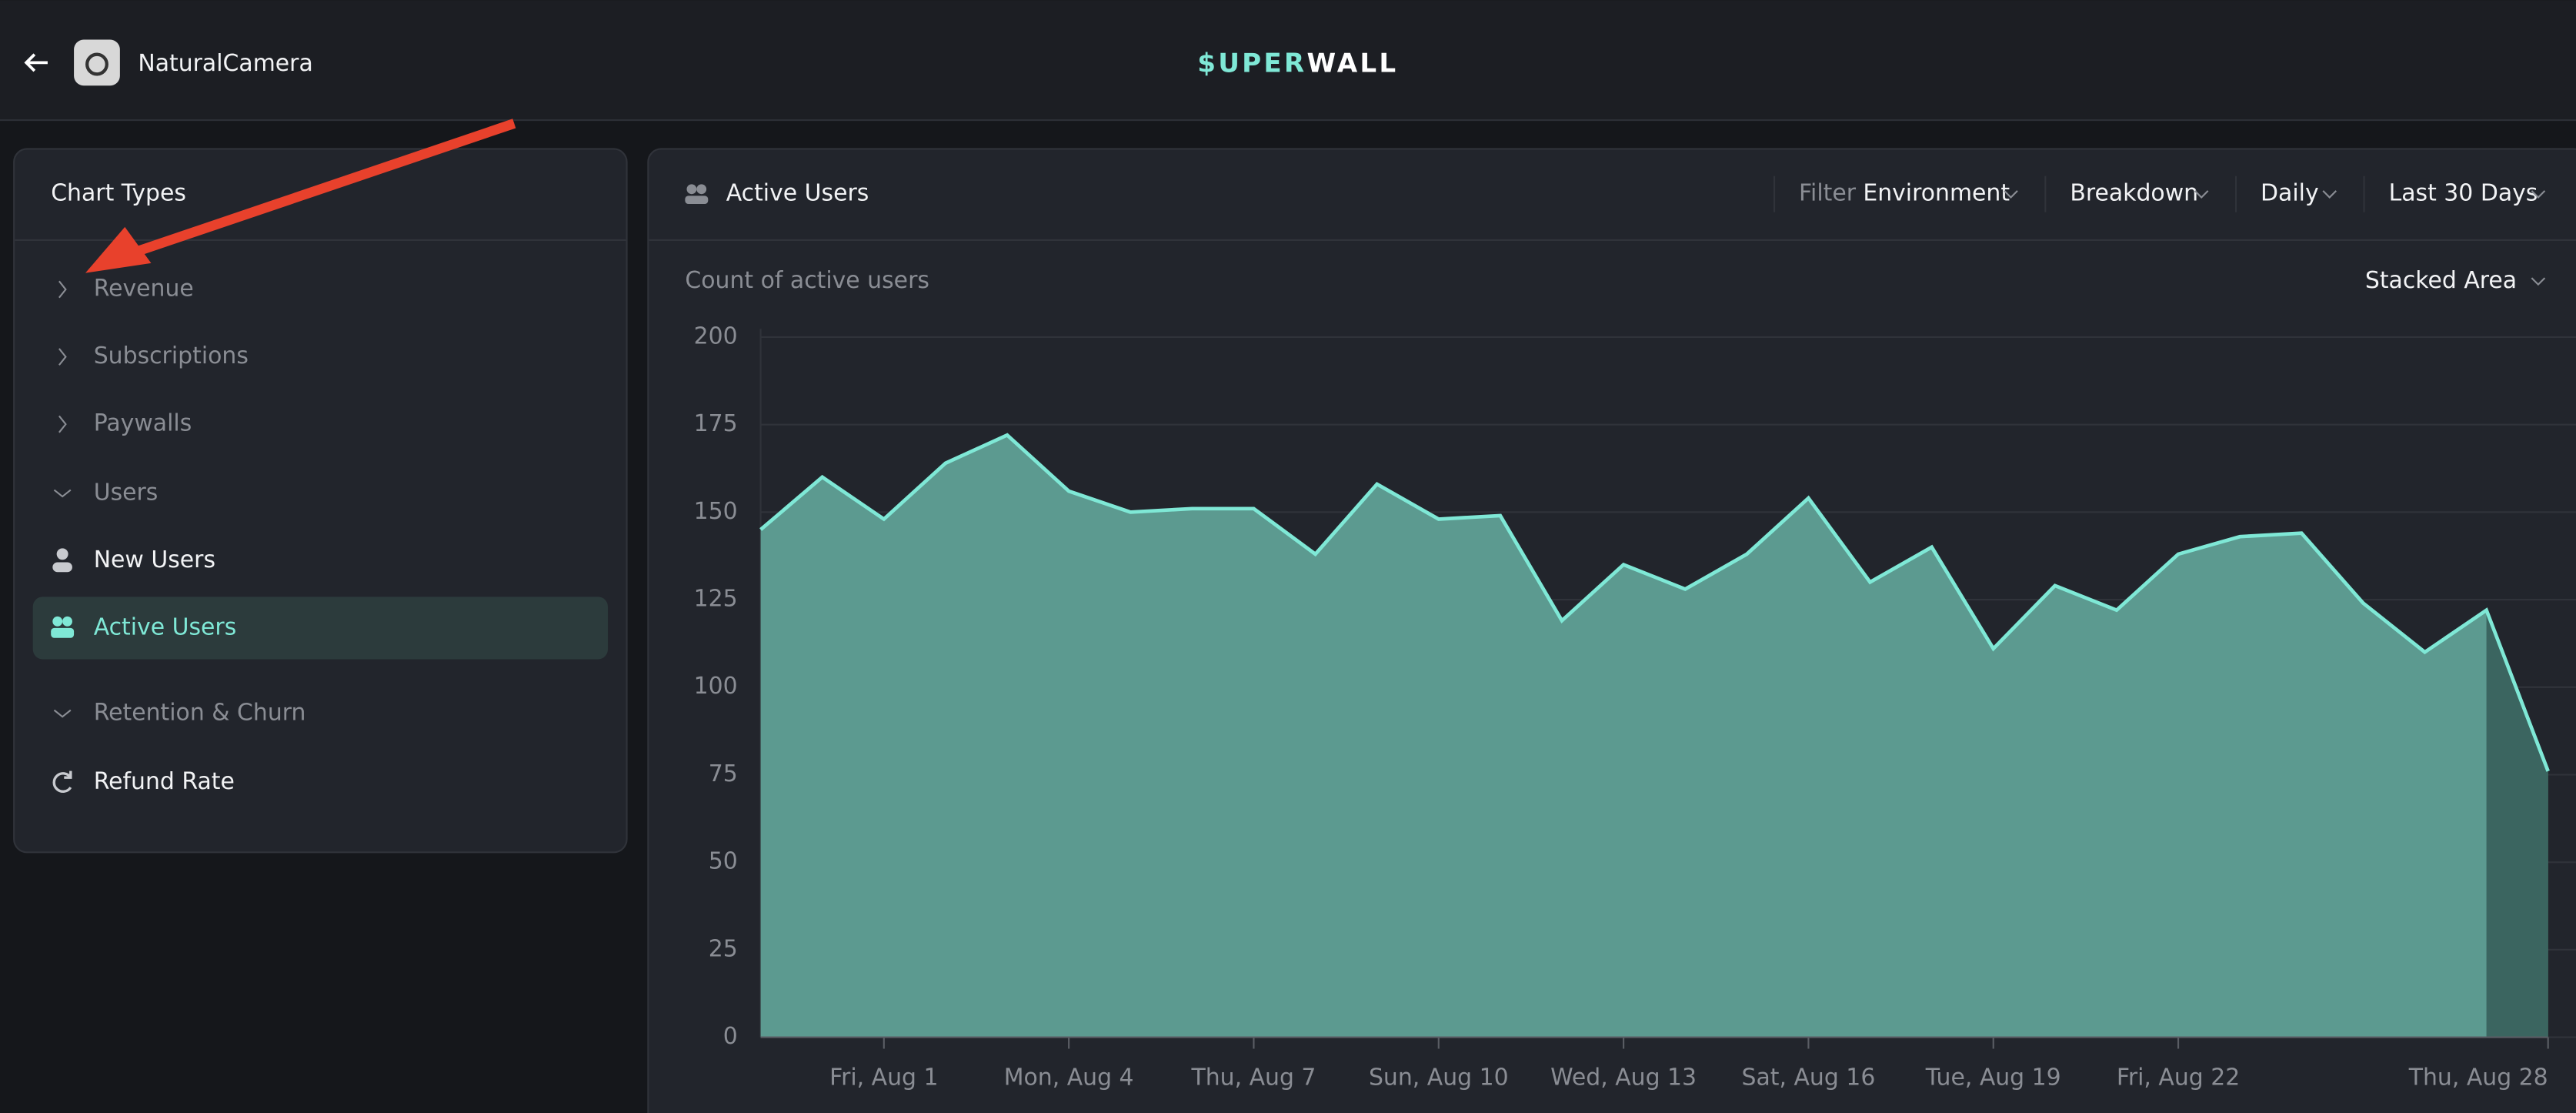 The height and width of the screenshot is (1113, 2576). I want to click on x-tick-label: Sun, Aug 10, so click(1439, 1078).